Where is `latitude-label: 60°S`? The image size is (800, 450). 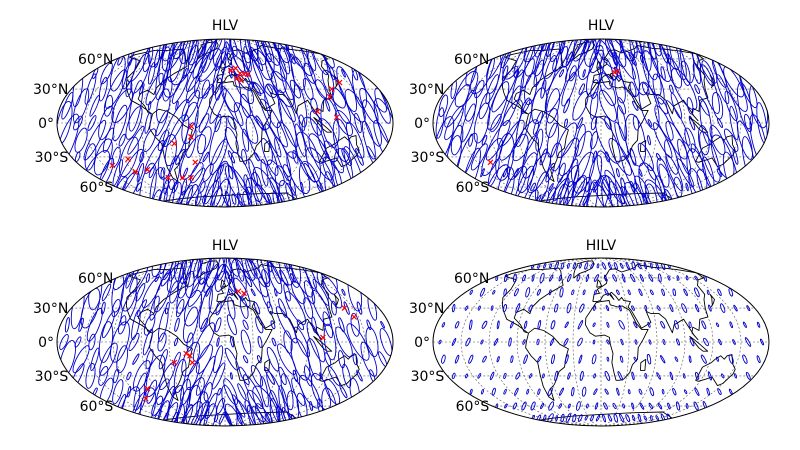
latitude-label: 60°S is located at coordinates (97, 188).